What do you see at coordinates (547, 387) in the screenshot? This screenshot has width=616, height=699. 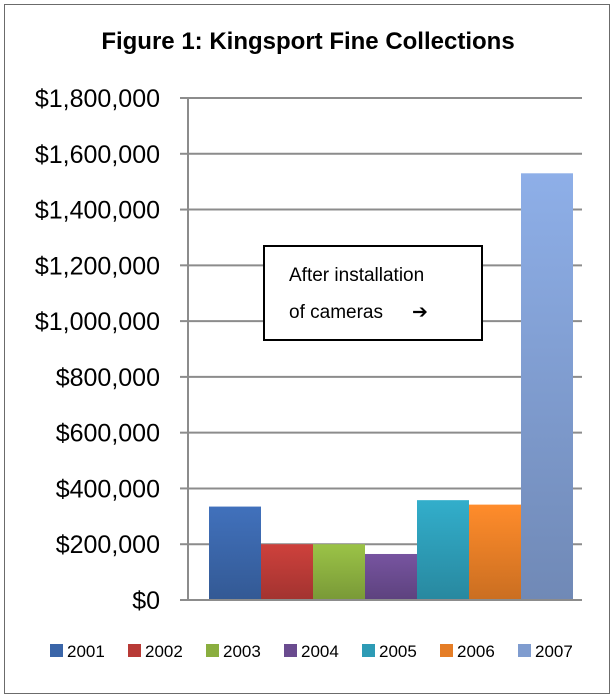 I see `bar-2007` at bounding box center [547, 387].